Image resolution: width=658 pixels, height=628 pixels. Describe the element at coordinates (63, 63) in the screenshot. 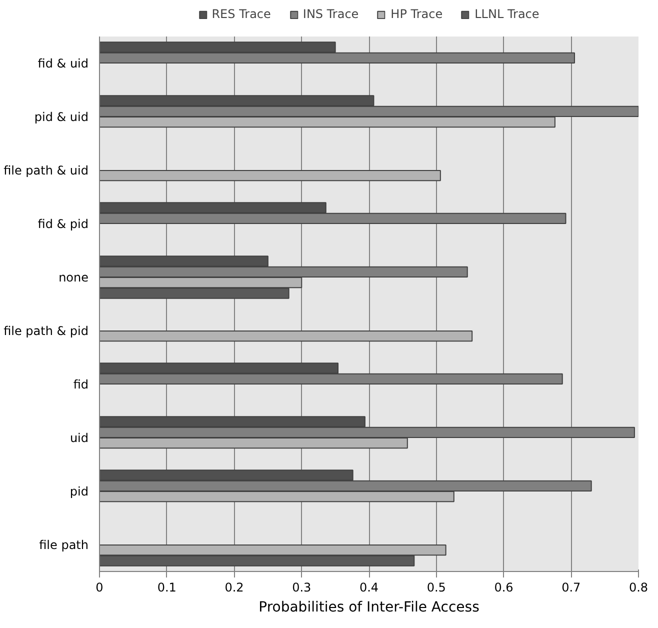

I see `y-tick-label: fid & uid` at that location.